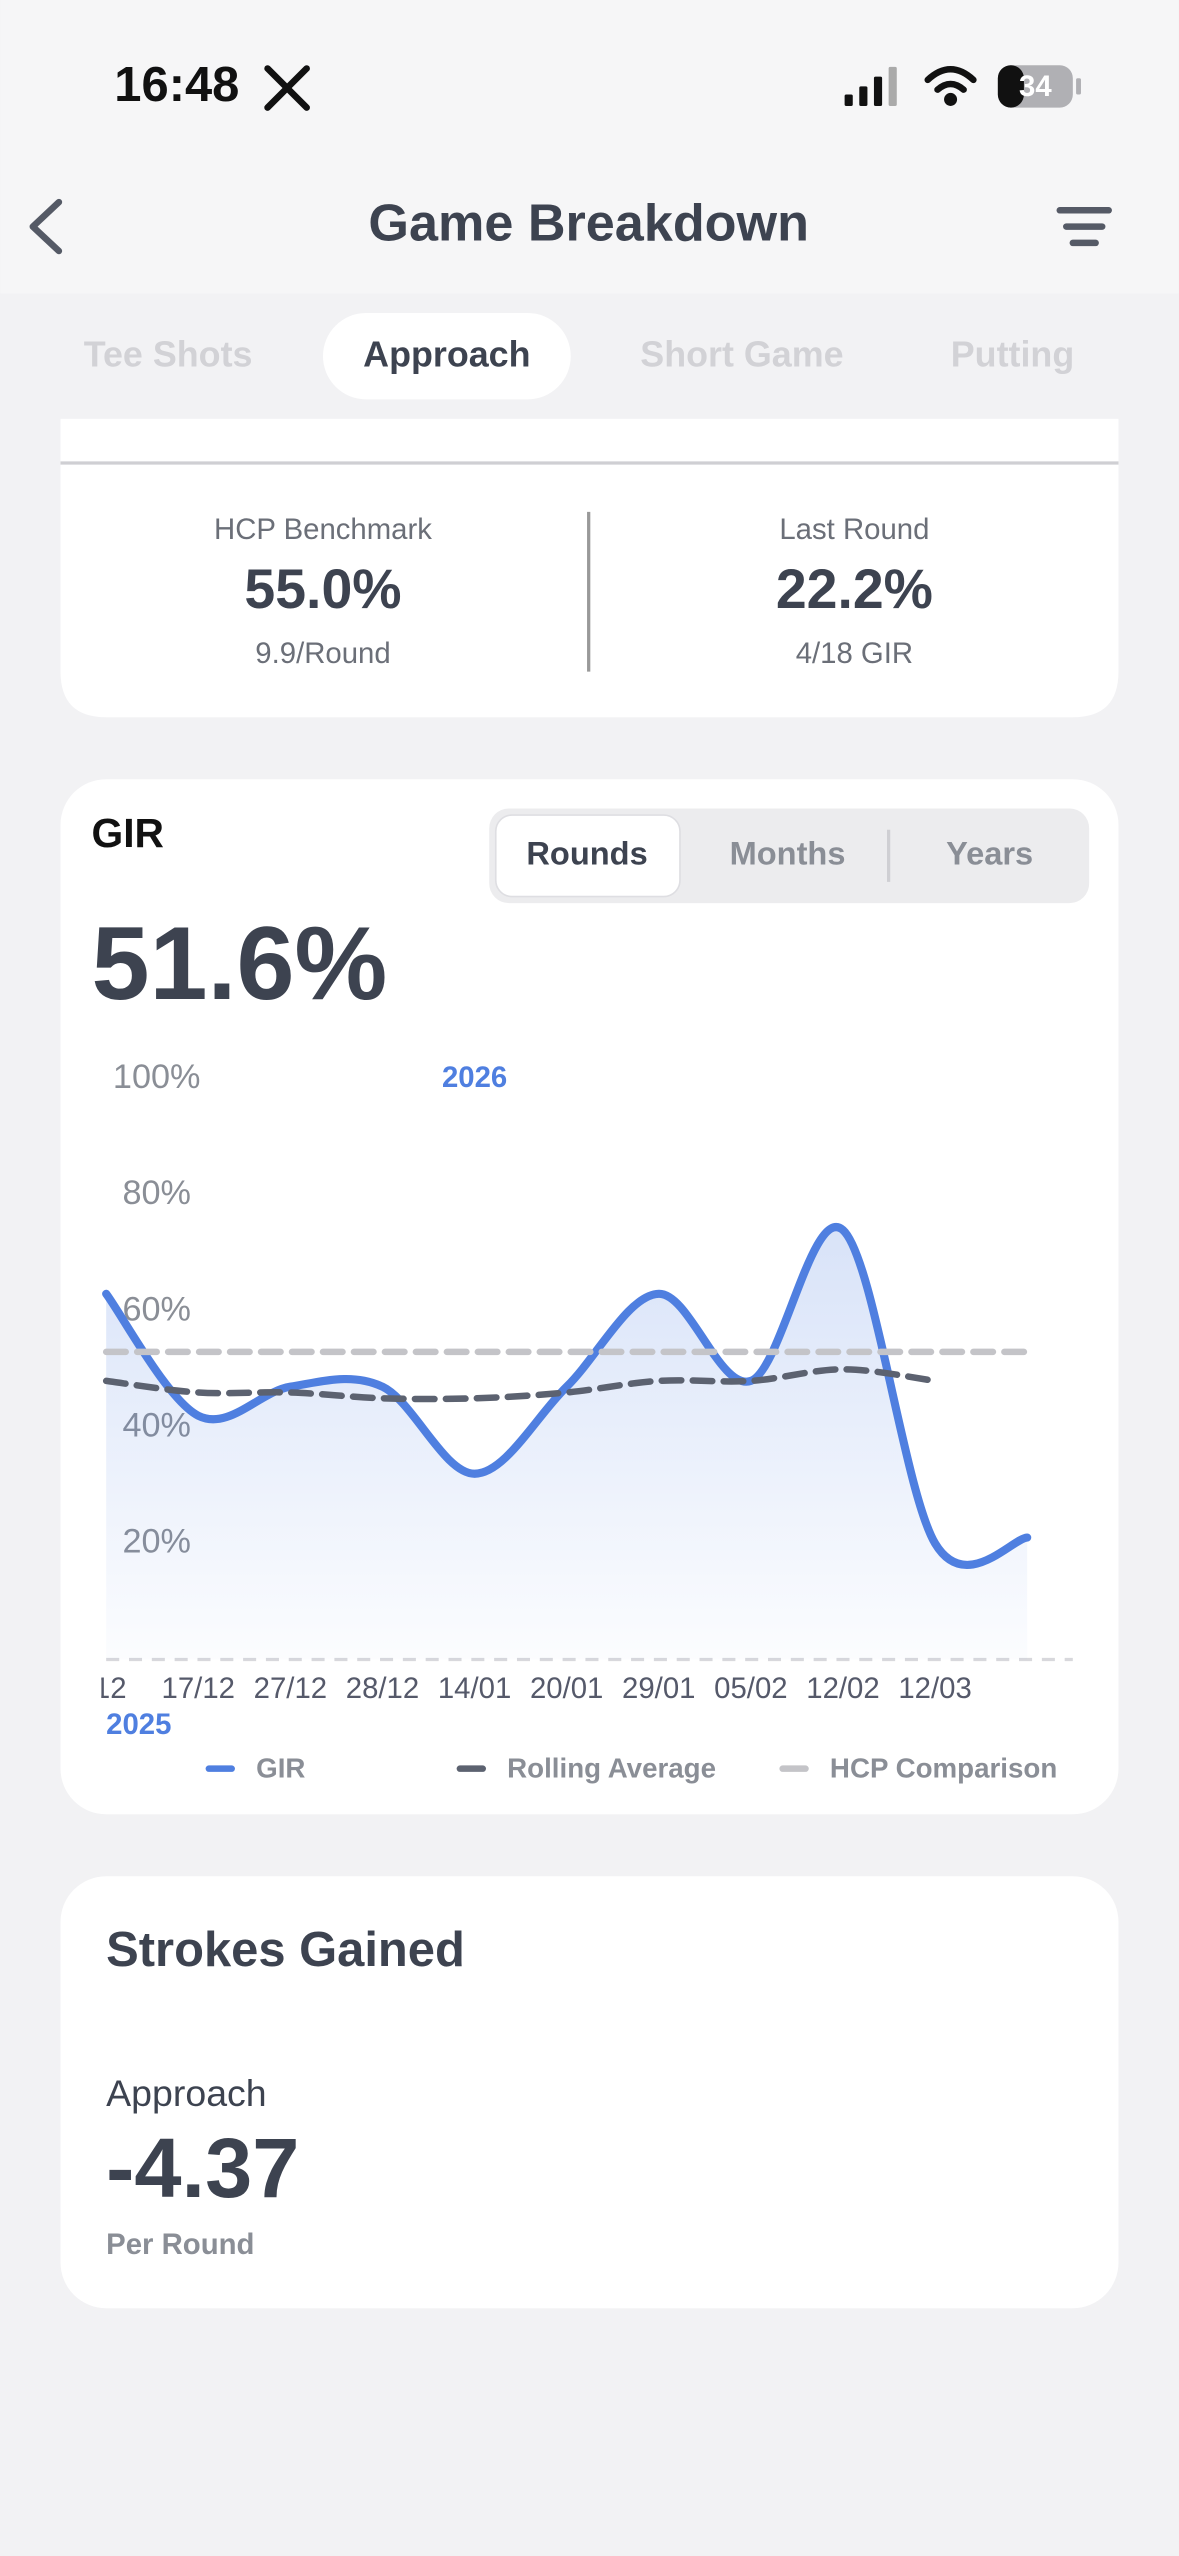 This screenshot has width=1179, height=2556. What do you see at coordinates (322, 653) in the screenshot?
I see `stat-detail: 9.9/Round` at bounding box center [322, 653].